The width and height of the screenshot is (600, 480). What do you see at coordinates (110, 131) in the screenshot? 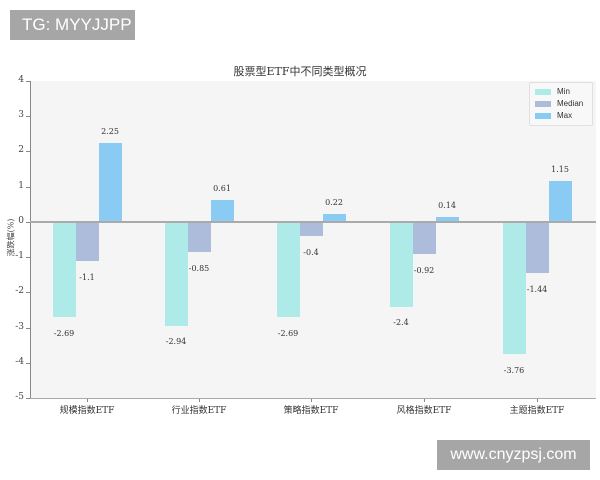
I see `value-label: 2.25` at bounding box center [110, 131].